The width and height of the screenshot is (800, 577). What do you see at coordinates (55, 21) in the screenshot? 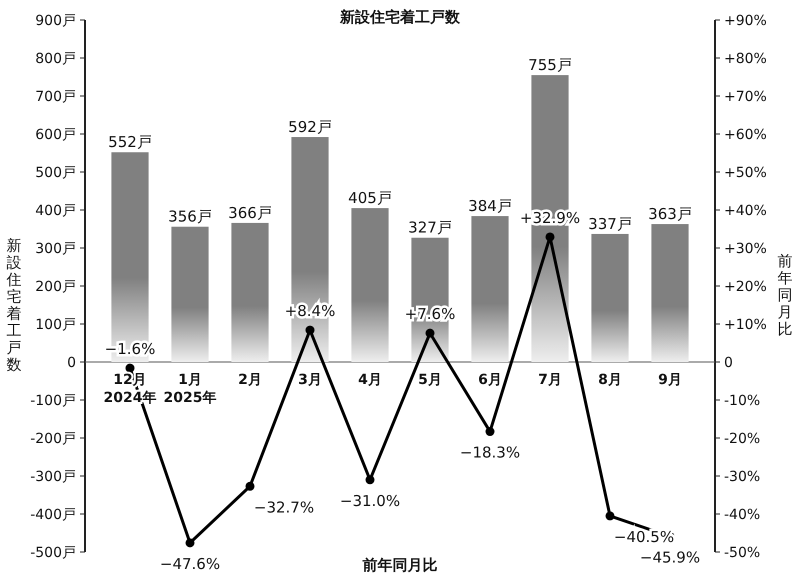
I see `y-tick-label: 900戸` at bounding box center [55, 21].